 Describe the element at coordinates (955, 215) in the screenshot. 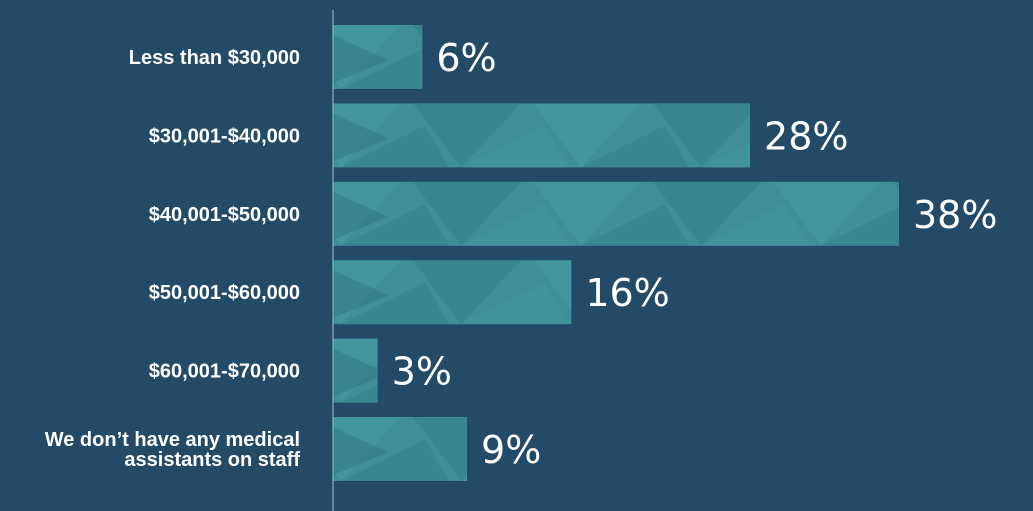

I see `value-label: 38%` at that location.